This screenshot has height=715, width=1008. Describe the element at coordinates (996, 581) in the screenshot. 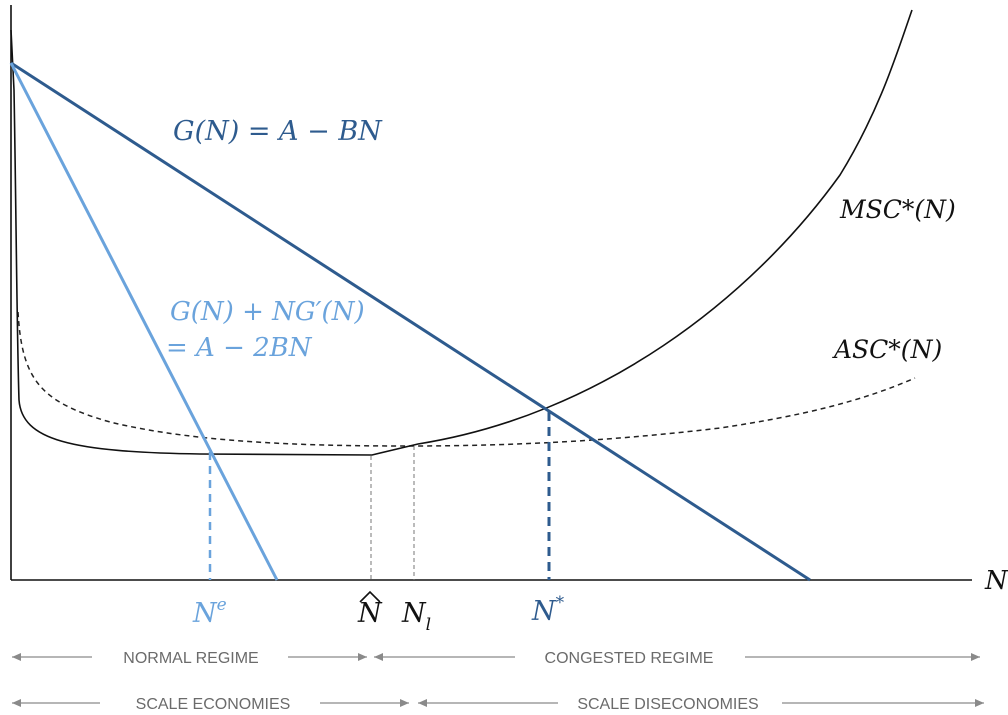

I see `x-axis-label: N` at that location.